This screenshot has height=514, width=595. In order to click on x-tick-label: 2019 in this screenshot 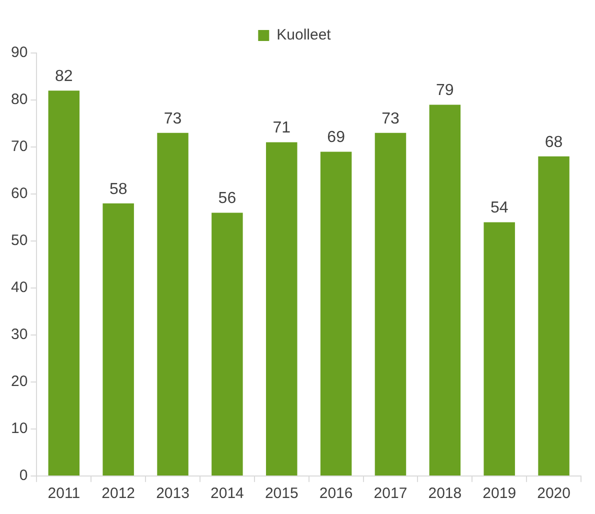, I will do `click(499, 493)`.